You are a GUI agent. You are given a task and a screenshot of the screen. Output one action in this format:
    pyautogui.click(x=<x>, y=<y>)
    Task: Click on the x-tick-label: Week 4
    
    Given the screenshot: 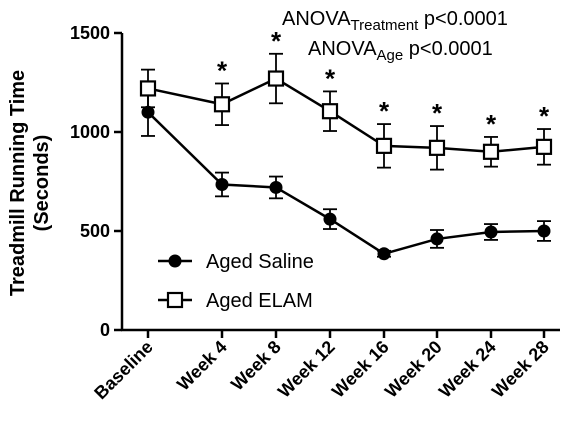 What is the action you would take?
    pyautogui.click(x=202, y=366)
    